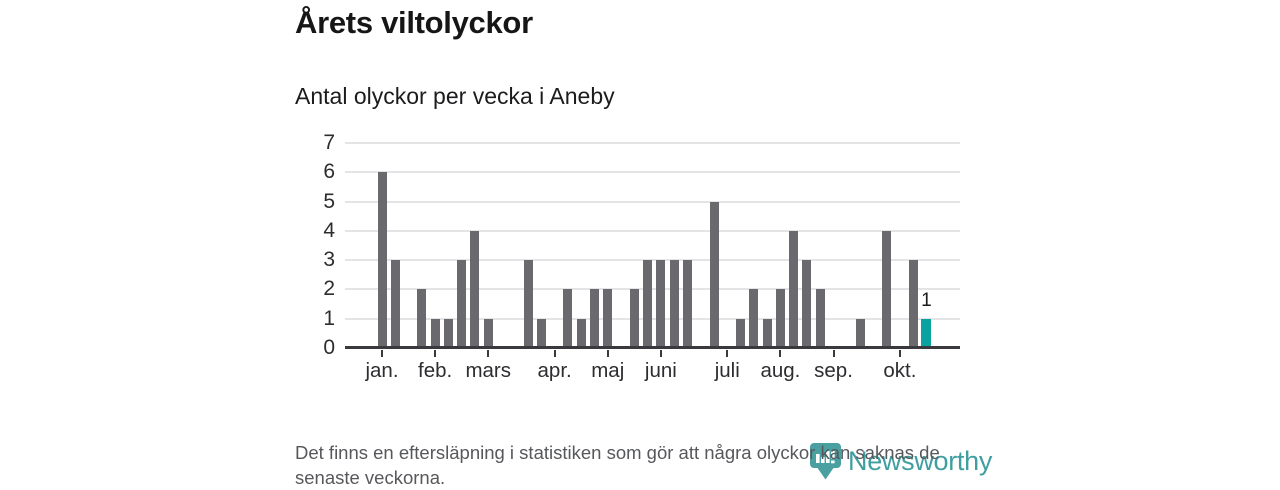  I want to click on x-axis-month-label: maj, so click(608, 370).